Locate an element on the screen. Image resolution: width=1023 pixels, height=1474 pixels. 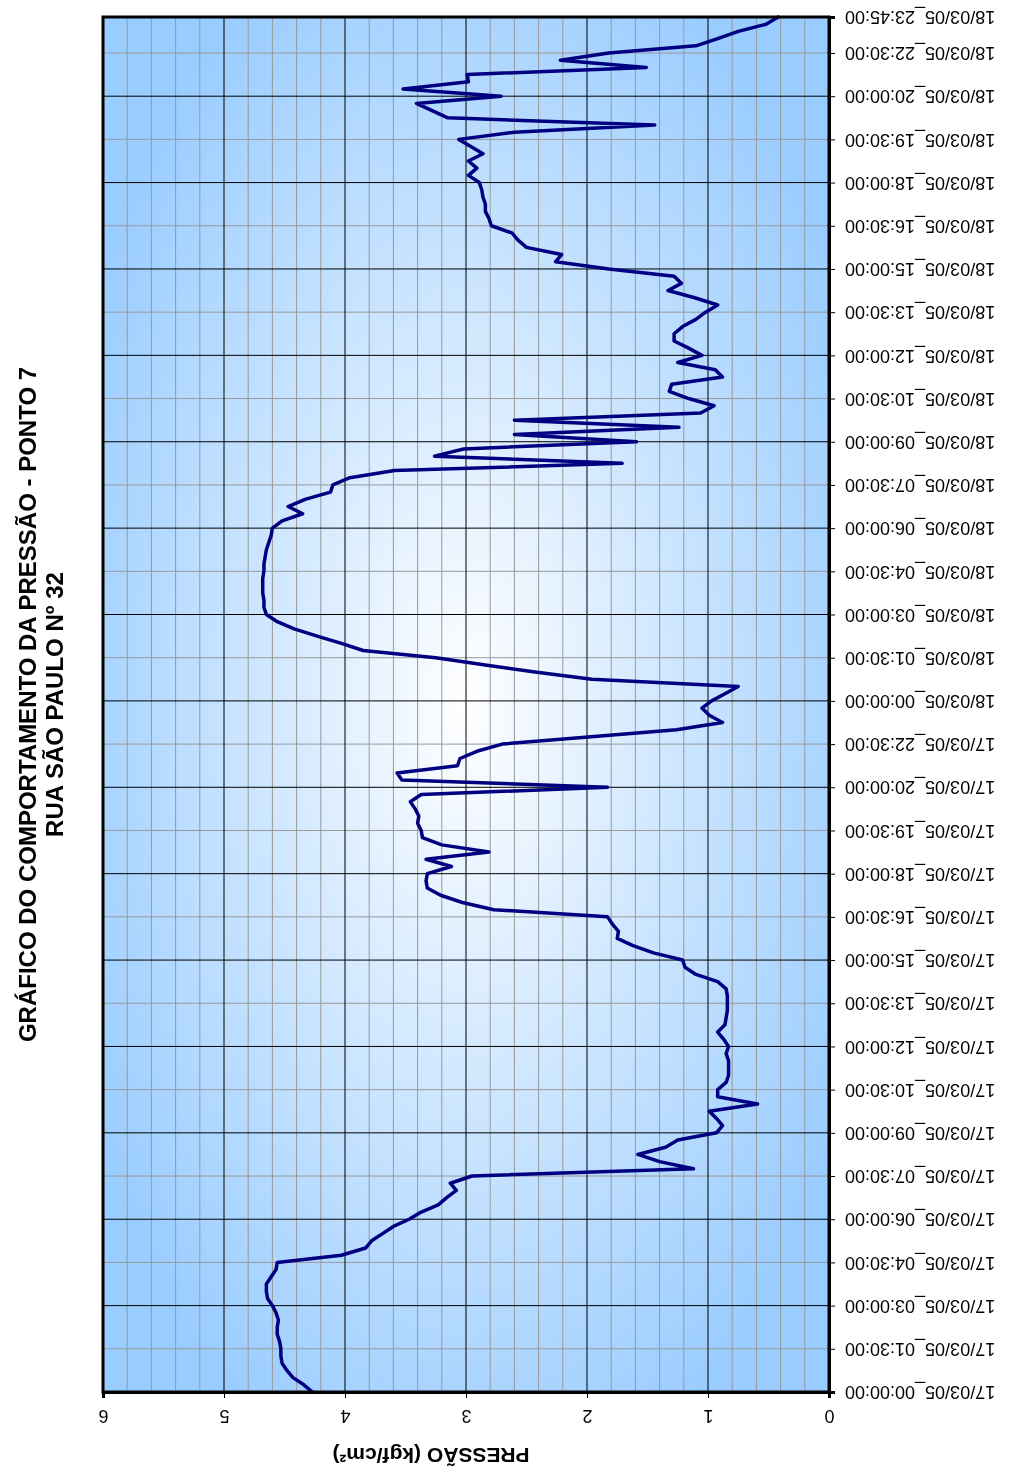
x-axis-title: PRESSÃO (kgf/cm²) is located at coordinates (431, 1455).